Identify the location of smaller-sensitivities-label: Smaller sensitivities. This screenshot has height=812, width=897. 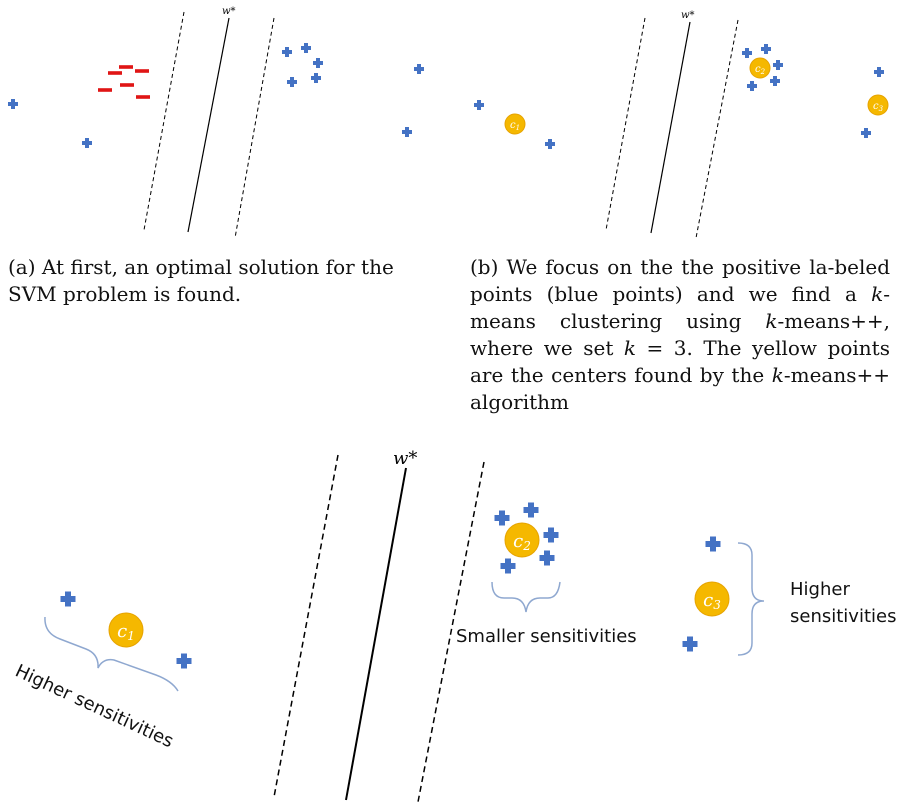
(546, 636).